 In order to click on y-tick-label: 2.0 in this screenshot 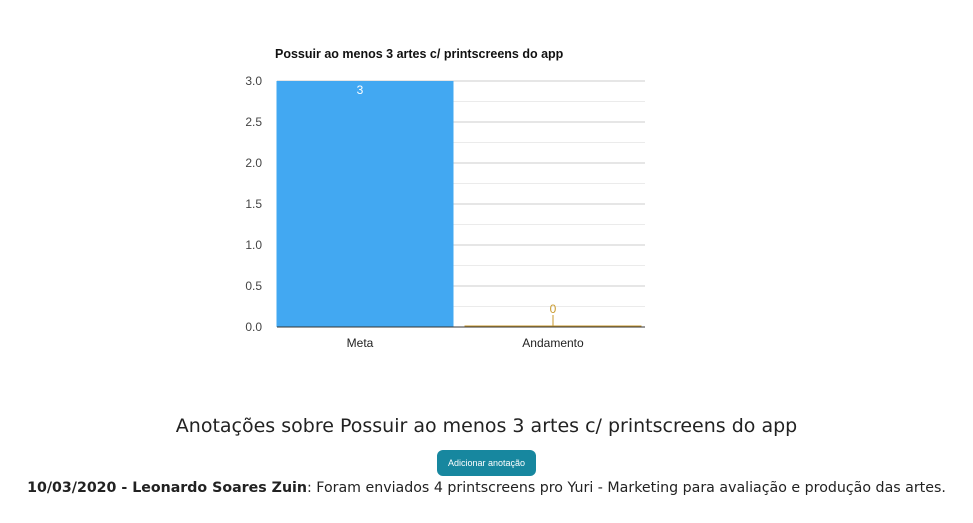, I will do `click(253, 163)`.